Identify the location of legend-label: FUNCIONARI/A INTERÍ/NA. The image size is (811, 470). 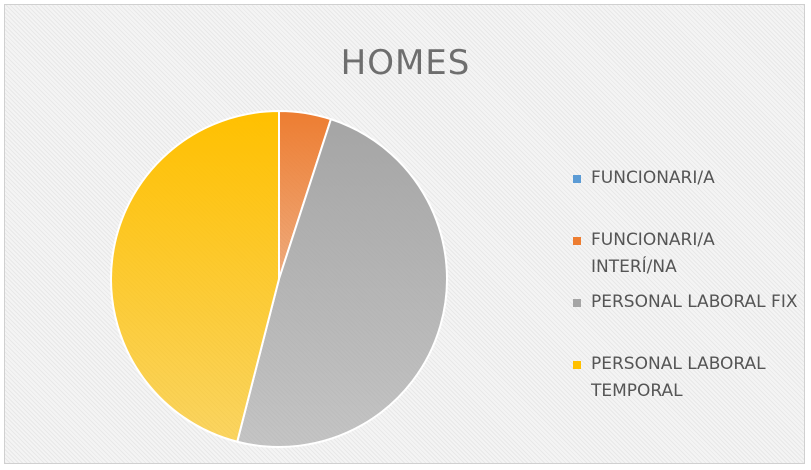
(653, 253).